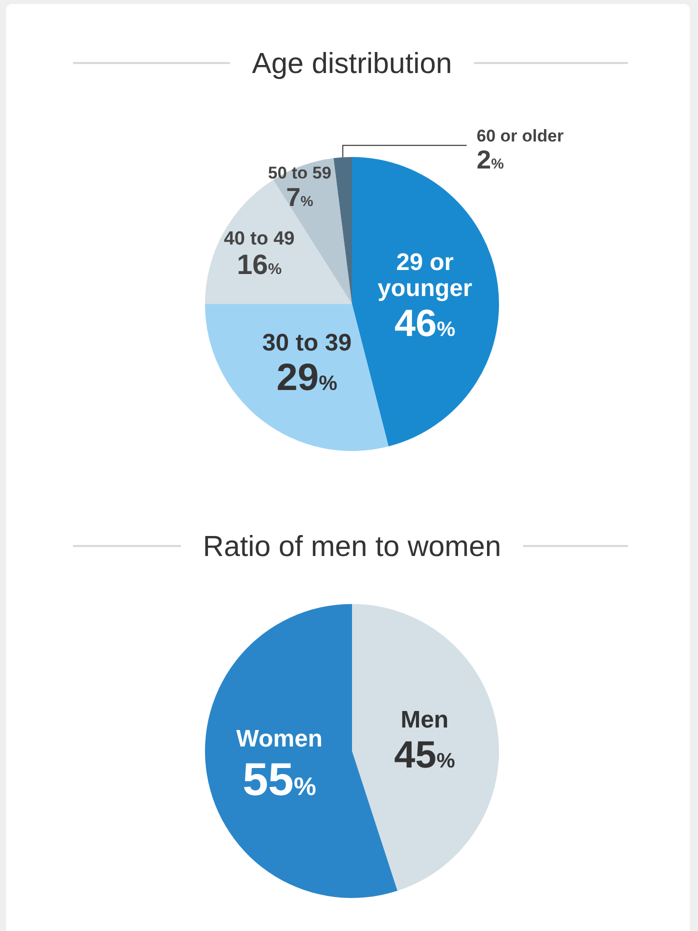 This screenshot has height=931, width=698. Describe the element at coordinates (520, 136) in the screenshot. I see `slice-label: 60 or older` at that location.